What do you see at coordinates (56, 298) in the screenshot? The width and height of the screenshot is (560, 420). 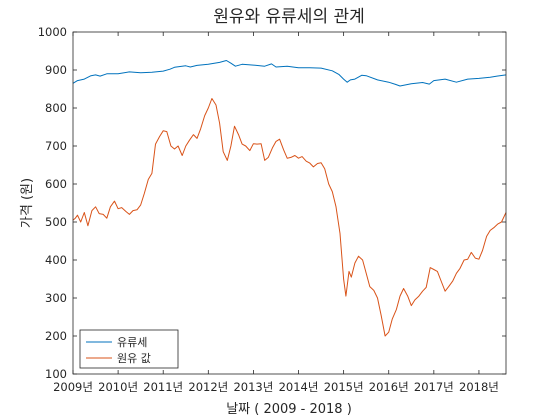 I see `y-tick-label-2: 300` at bounding box center [56, 298].